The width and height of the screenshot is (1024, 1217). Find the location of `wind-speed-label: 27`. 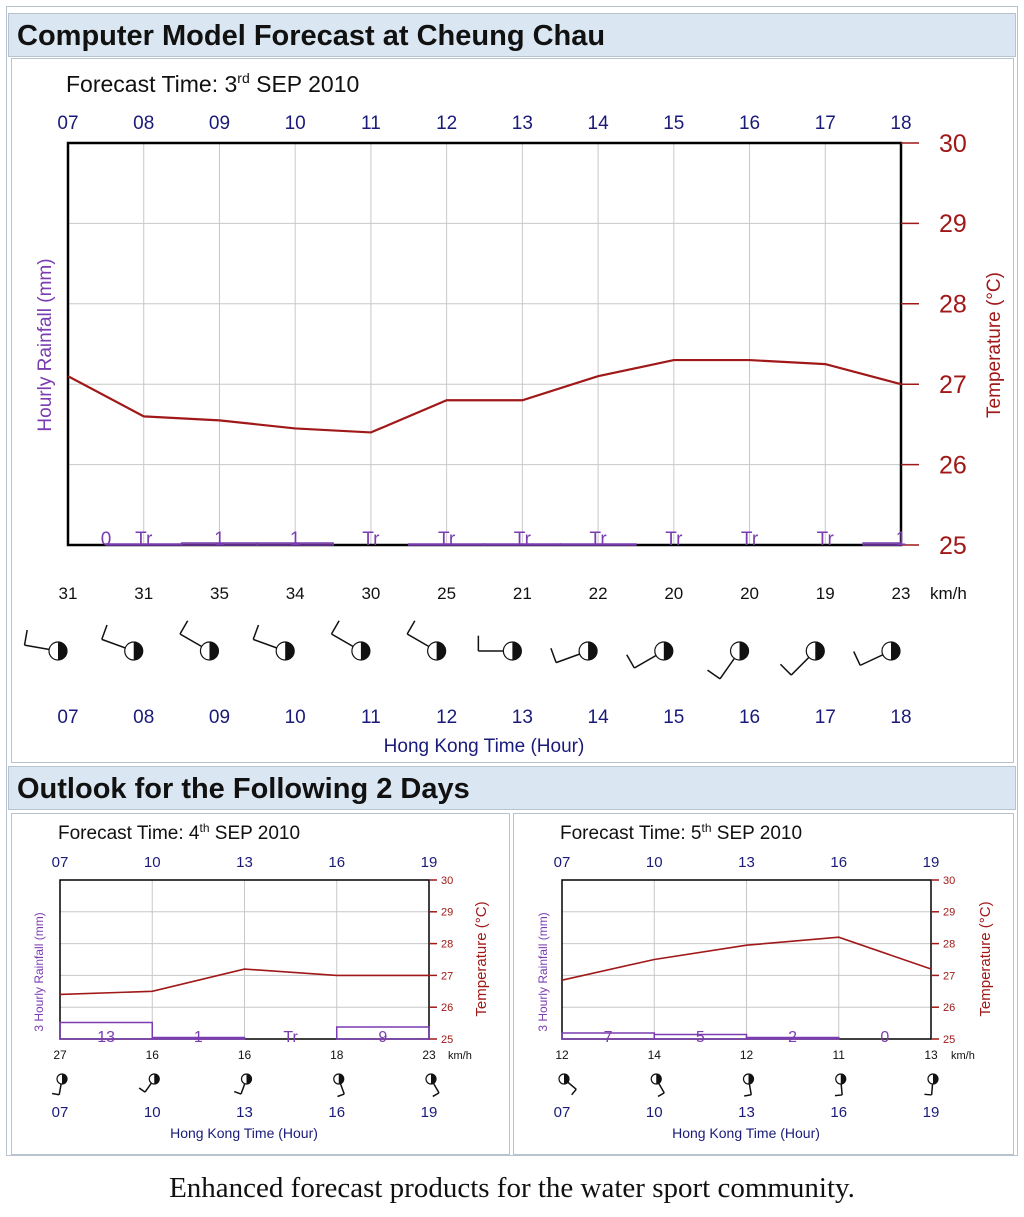

wind-speed-label: 27 is located at coordinates (60, 1055).